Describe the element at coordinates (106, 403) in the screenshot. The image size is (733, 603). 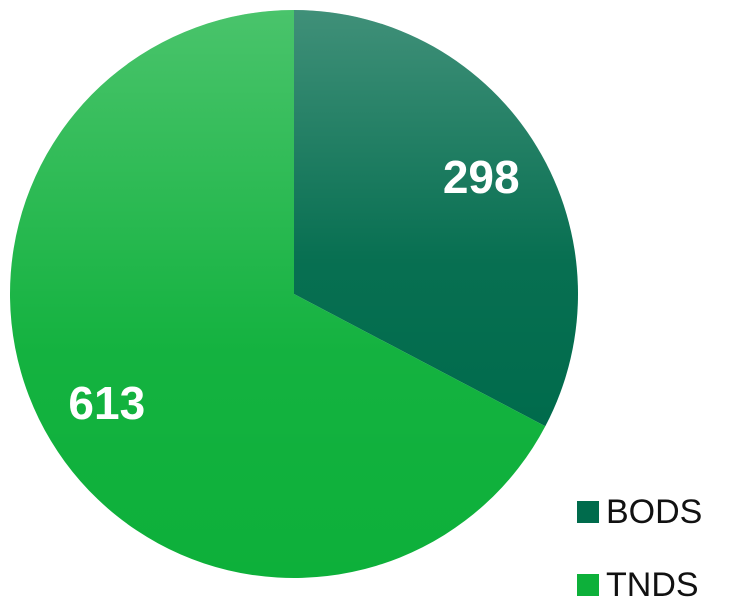
I see `data-label: 613` at that location.